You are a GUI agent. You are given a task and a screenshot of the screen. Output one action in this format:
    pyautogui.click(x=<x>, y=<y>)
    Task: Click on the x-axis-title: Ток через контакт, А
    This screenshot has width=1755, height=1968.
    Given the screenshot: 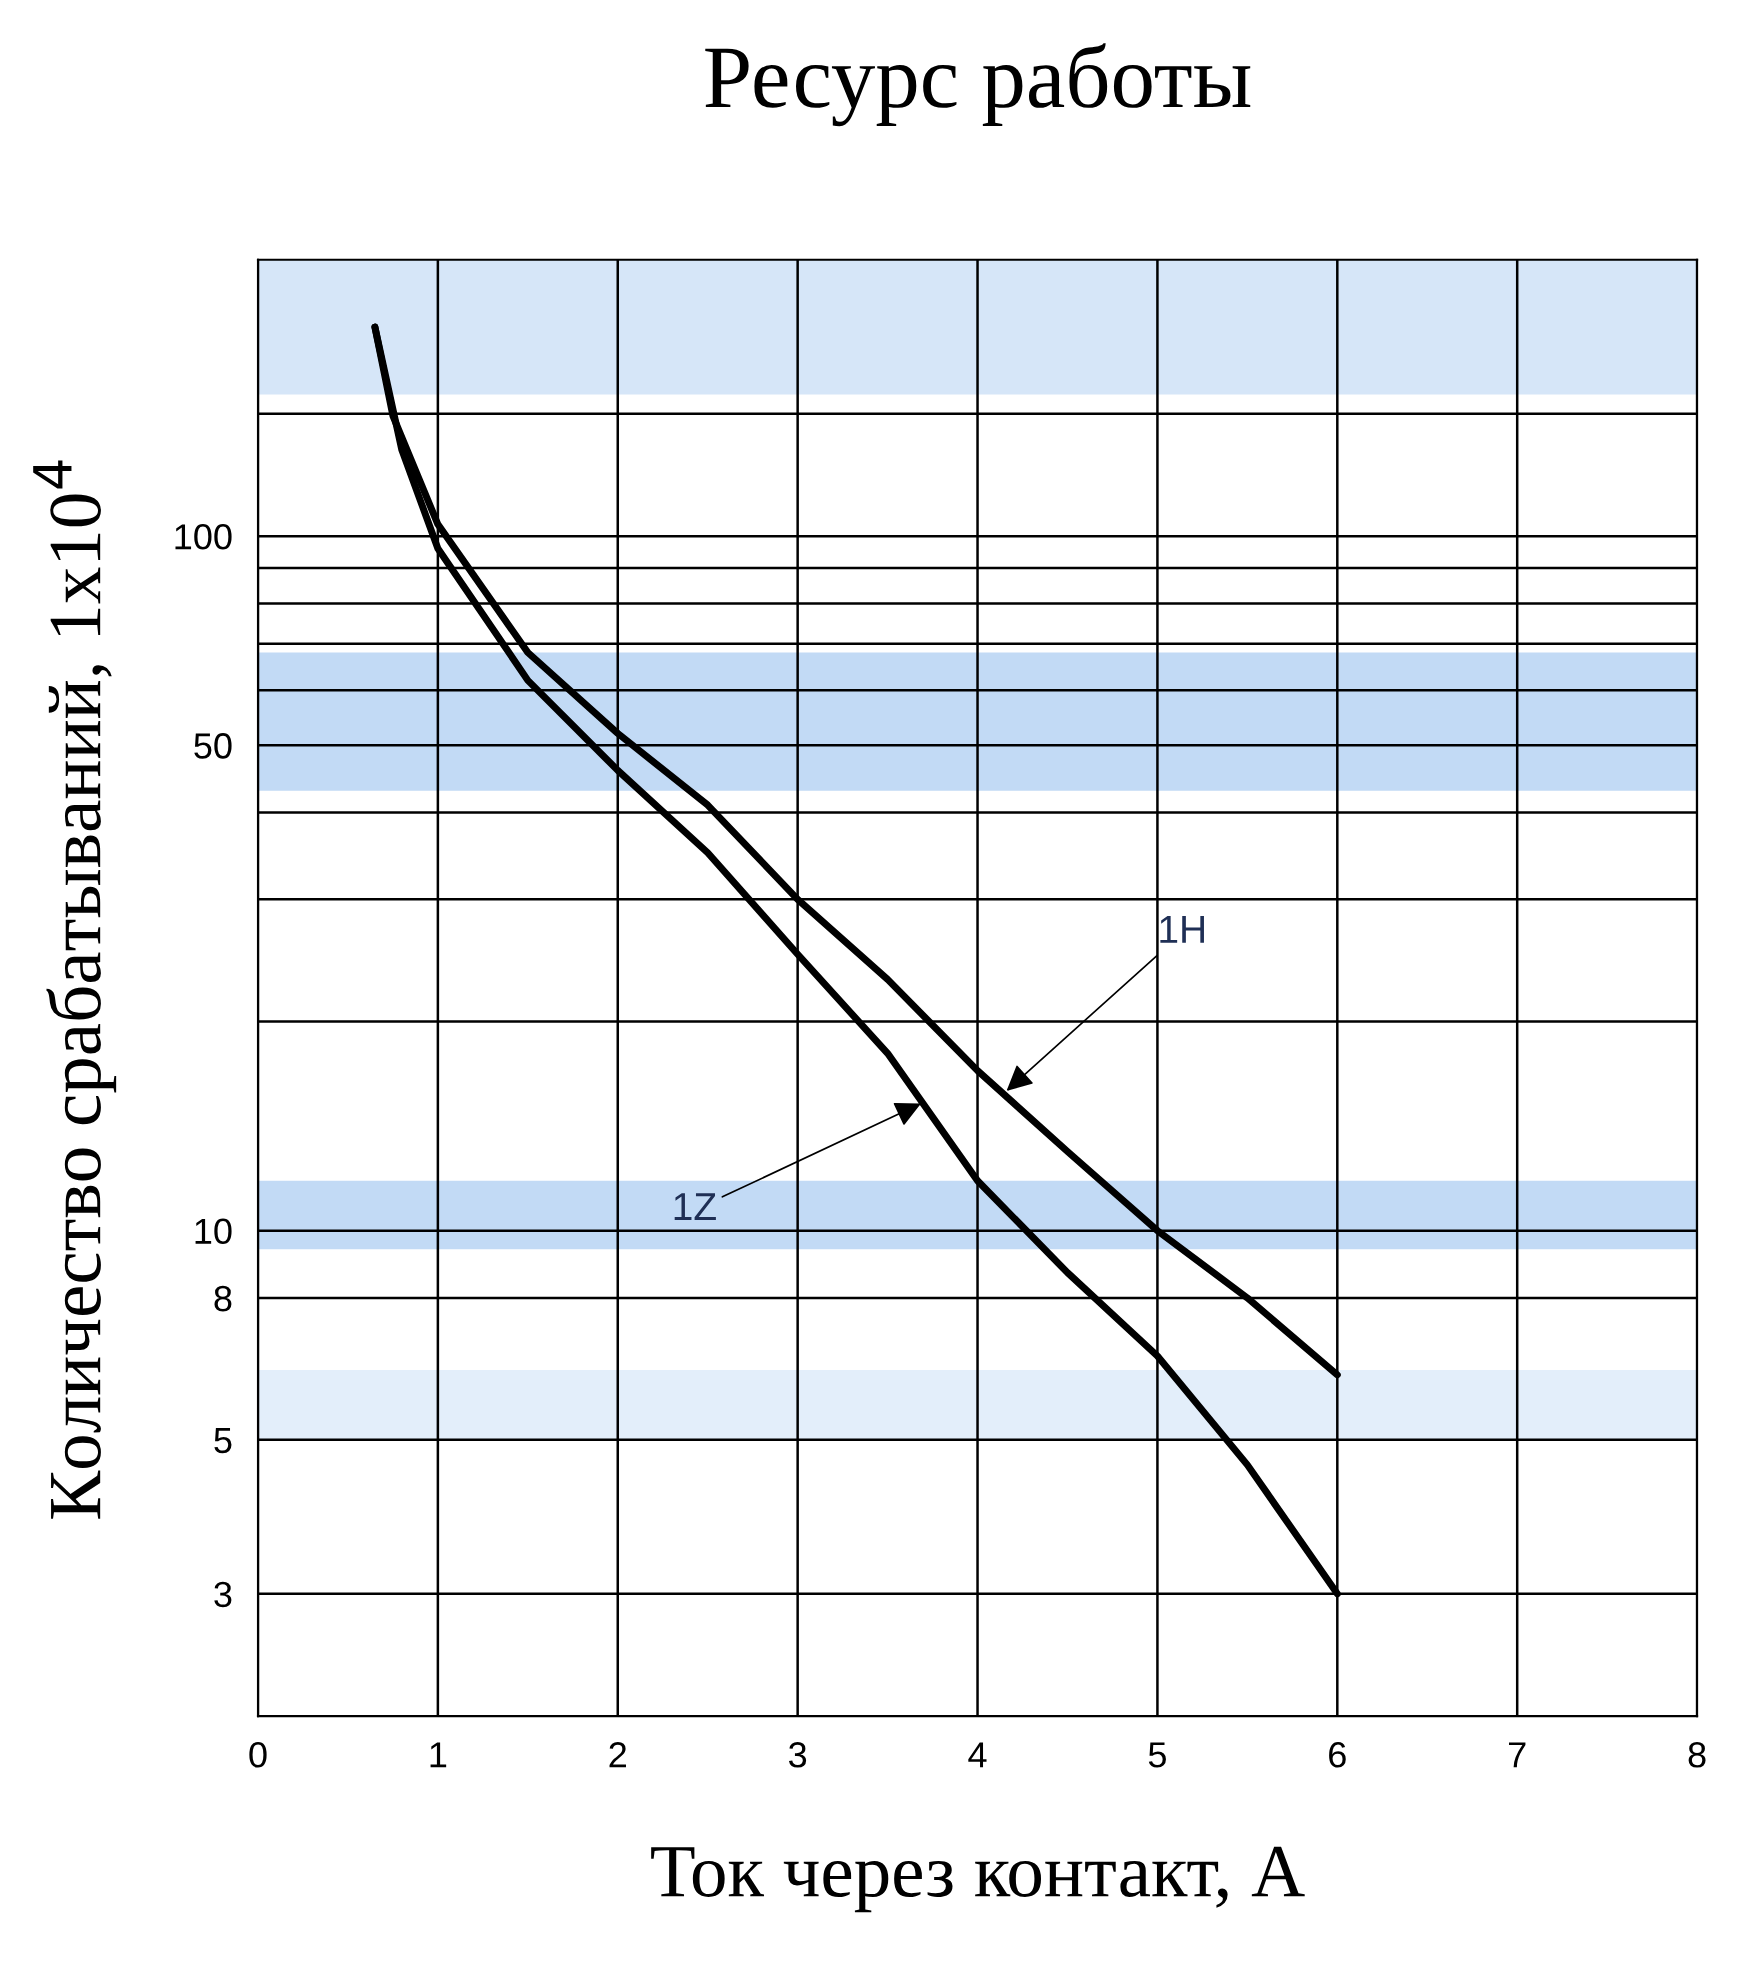 What is the action you would take?
    pyautogui.click(x=978, y=1879)
    